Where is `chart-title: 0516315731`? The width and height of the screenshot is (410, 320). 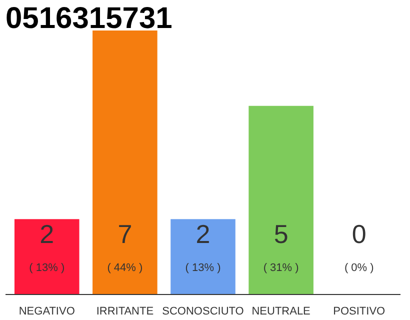 chart-title: 0516315731 is located at coordinates (89, 18).